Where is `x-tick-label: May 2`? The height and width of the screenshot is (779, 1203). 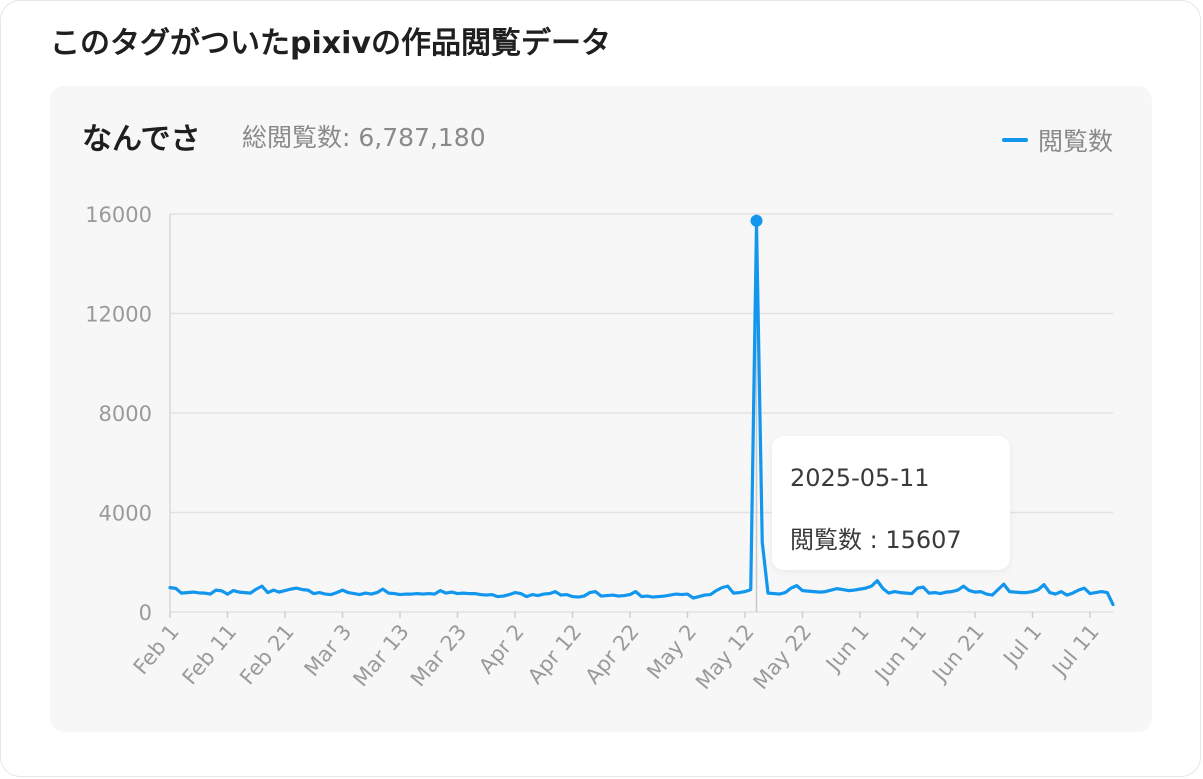
x-tick-label: May 2 is located at coordinates (671, 652).